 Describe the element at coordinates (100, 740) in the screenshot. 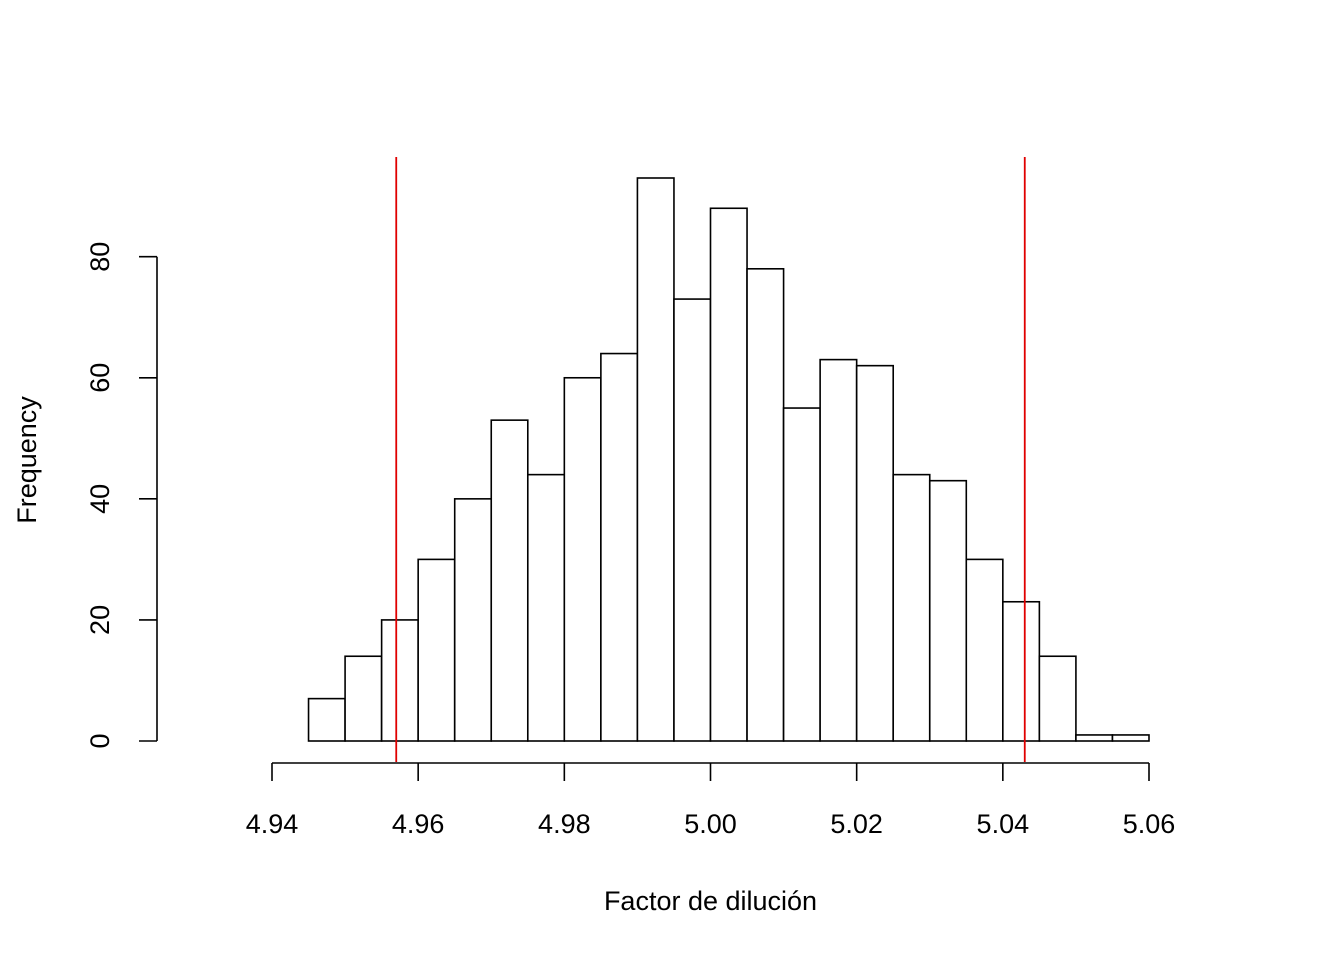

I see `y-tick-label: 0` at that location.